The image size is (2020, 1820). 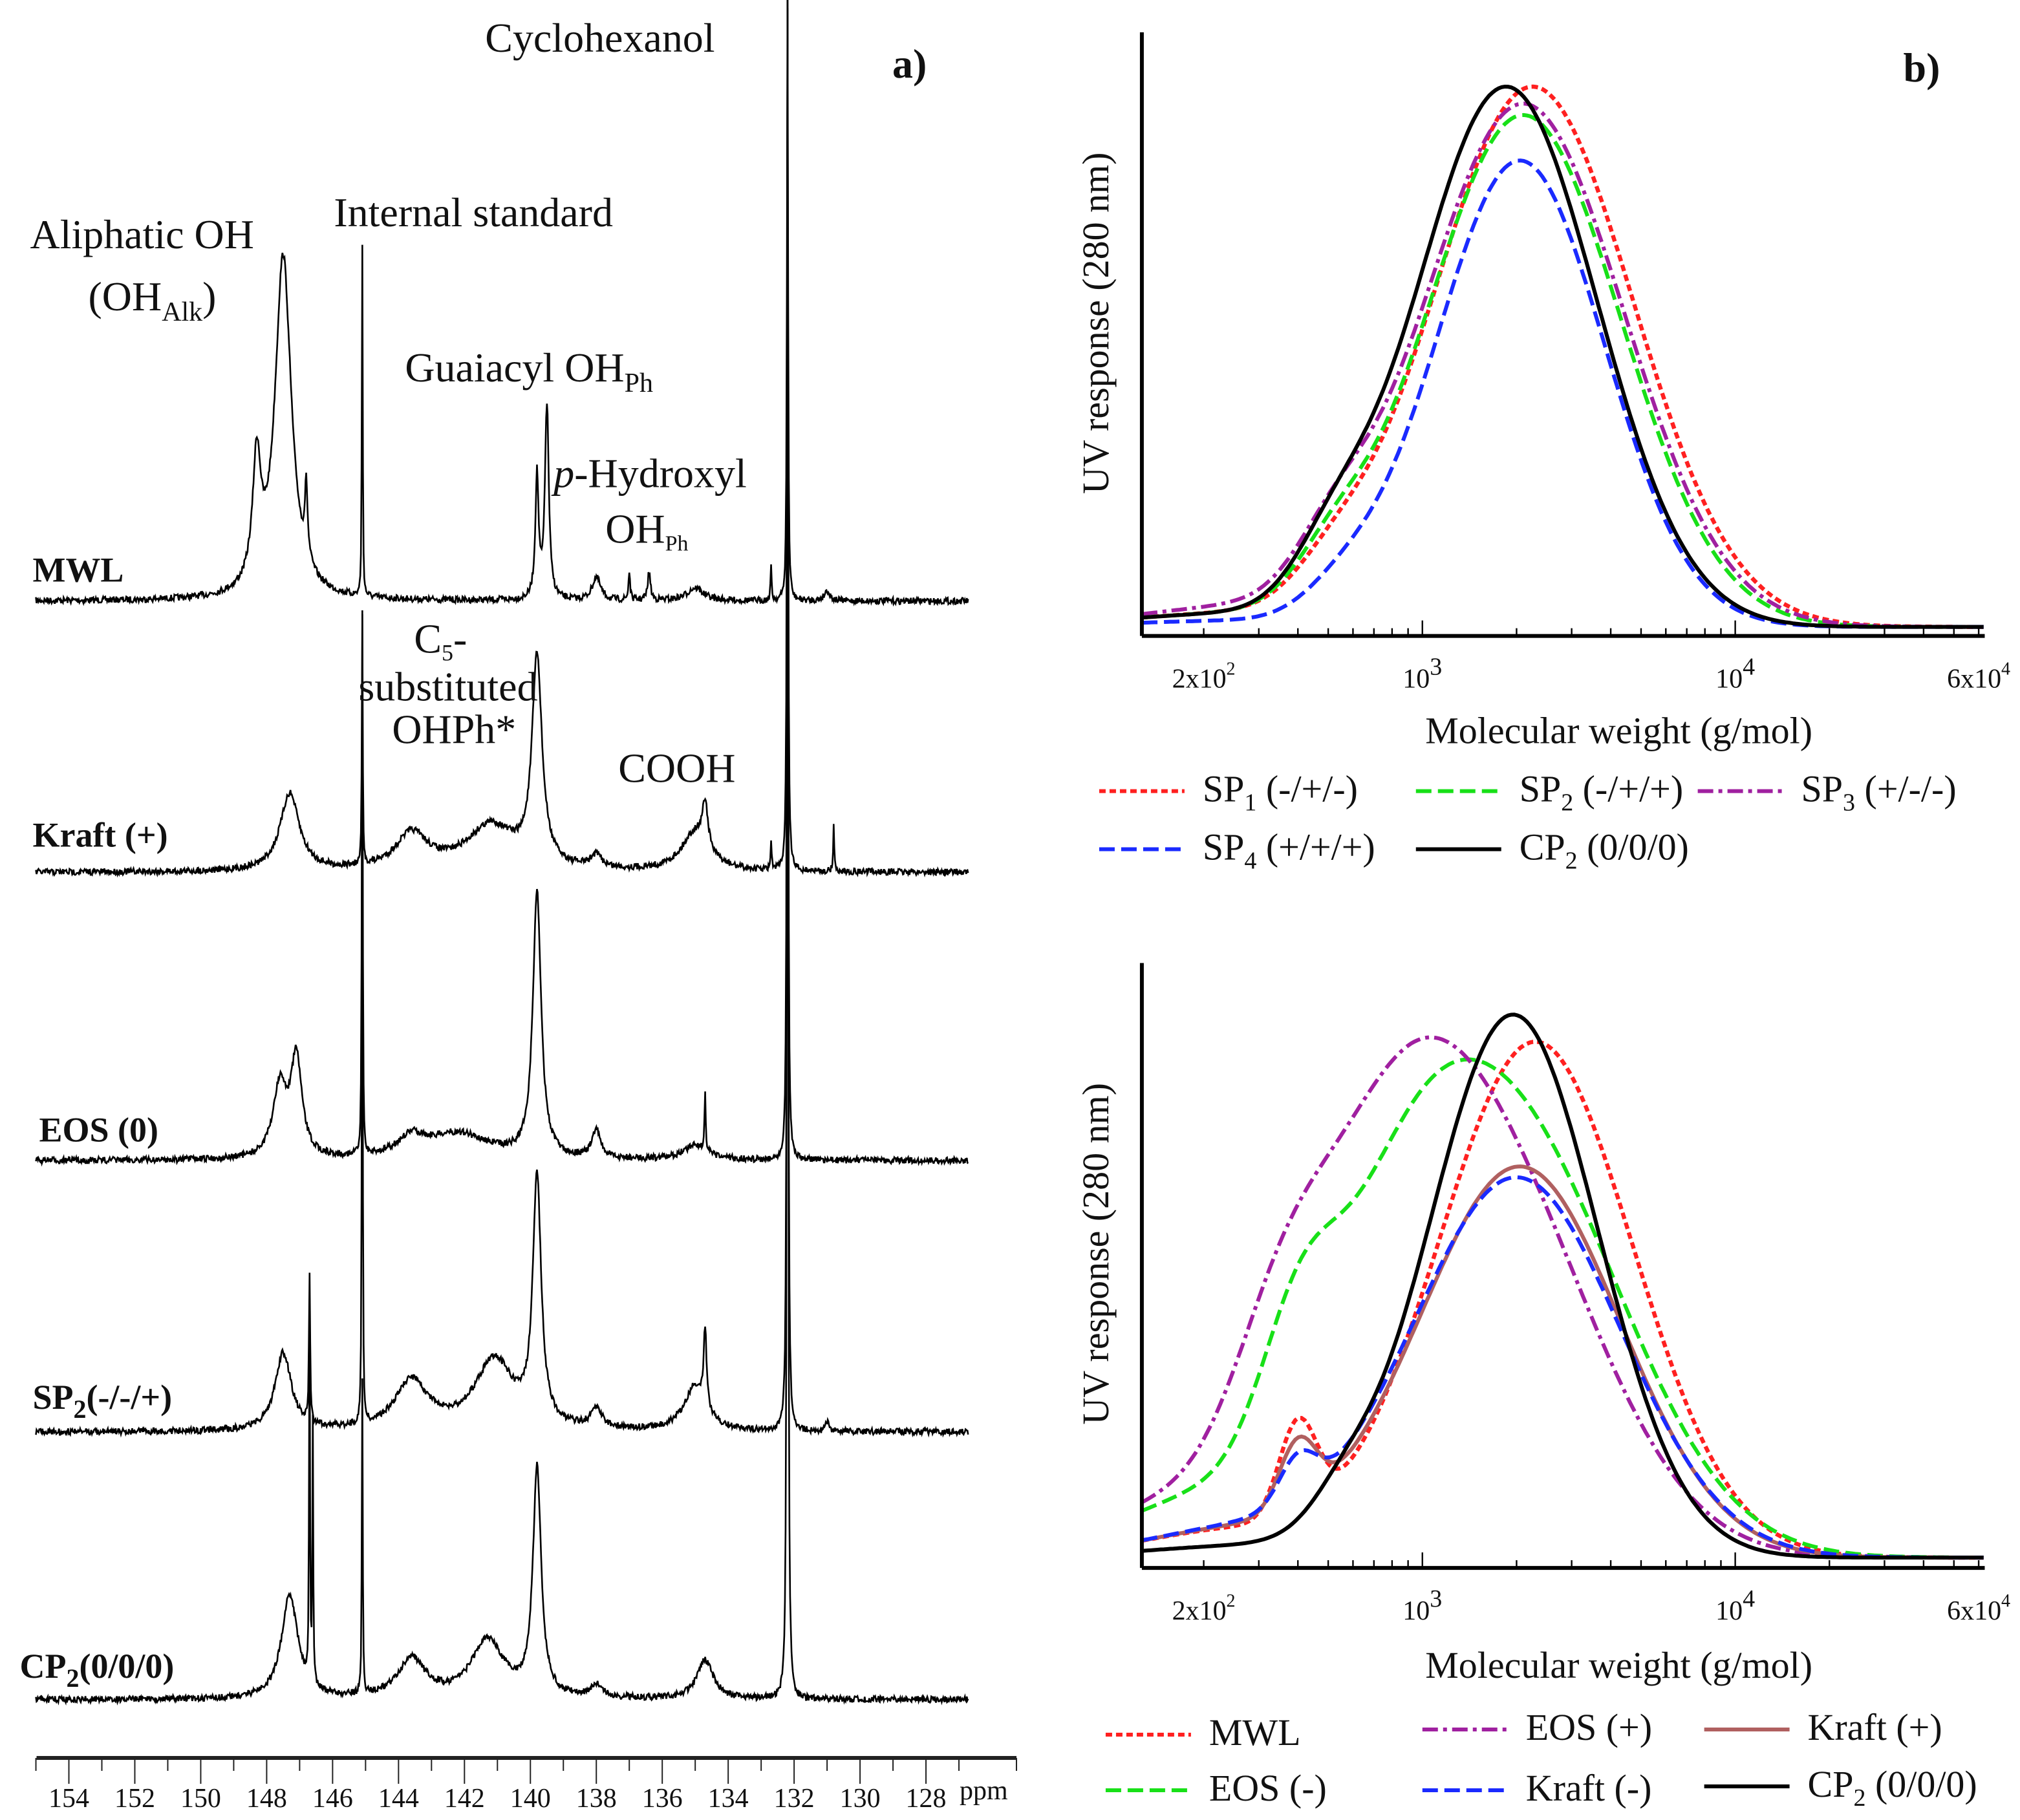 What do you see at coordinates (1875, 1727) in the screenshot?
I see `legend-label: Kraft (+)` at bounding box center [1875, 1727].